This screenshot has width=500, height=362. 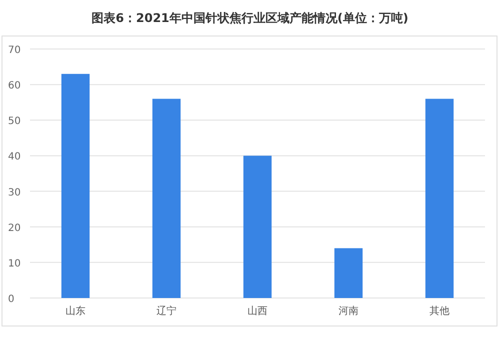 I want to click on y-tick-label: 10, so click(x=14, y=264).